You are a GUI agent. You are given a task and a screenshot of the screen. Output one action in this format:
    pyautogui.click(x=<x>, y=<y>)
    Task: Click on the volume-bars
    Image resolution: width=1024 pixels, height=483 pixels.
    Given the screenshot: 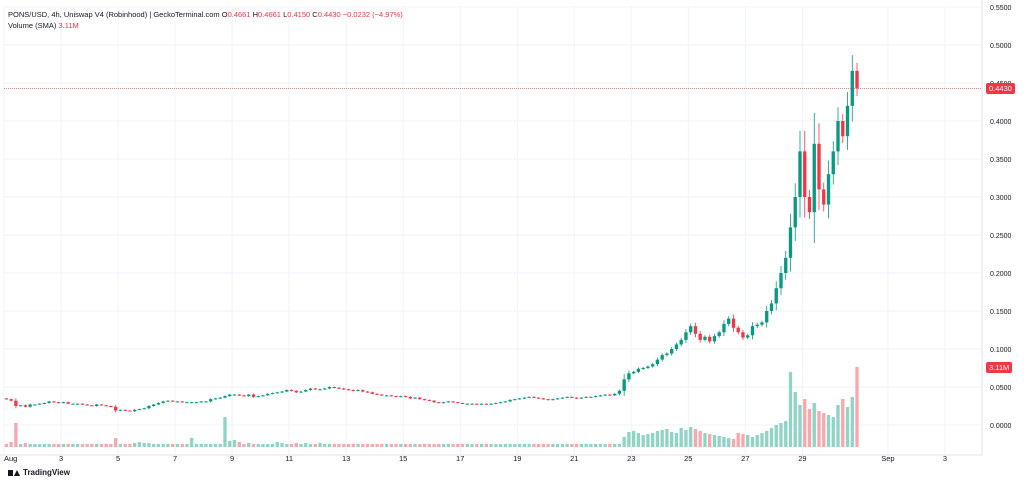 What is the action you would take?
    pyautogui.click(x=431, y=407)
    